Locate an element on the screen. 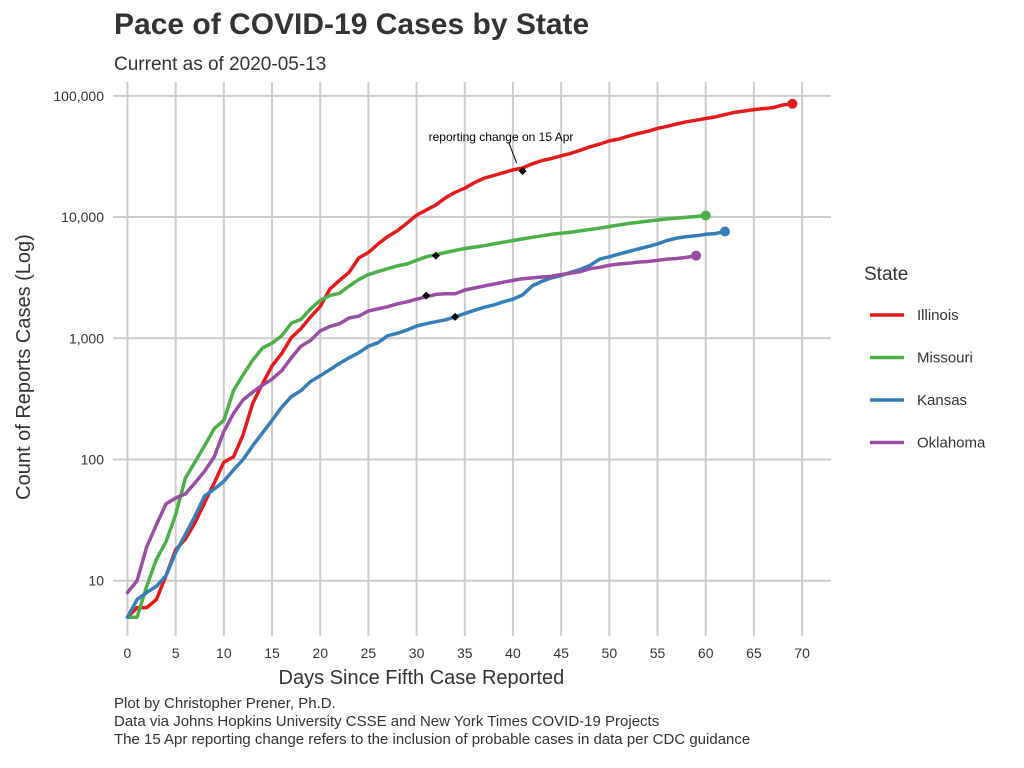 This screenshot has width=1024, height=768. annotation-leader is located at coordinates (513, 152).